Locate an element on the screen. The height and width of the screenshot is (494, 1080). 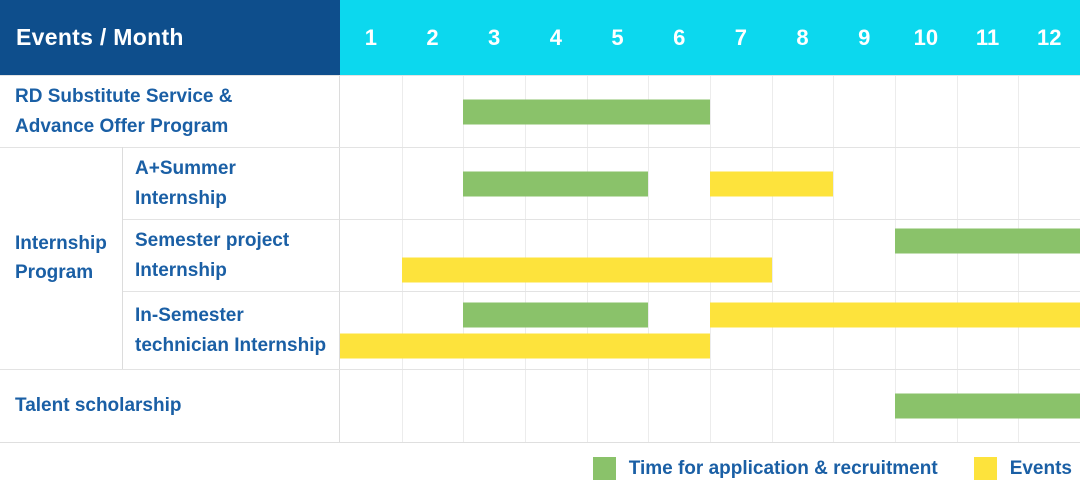
month-header-4: 4 is located at coordinates (555, 37).